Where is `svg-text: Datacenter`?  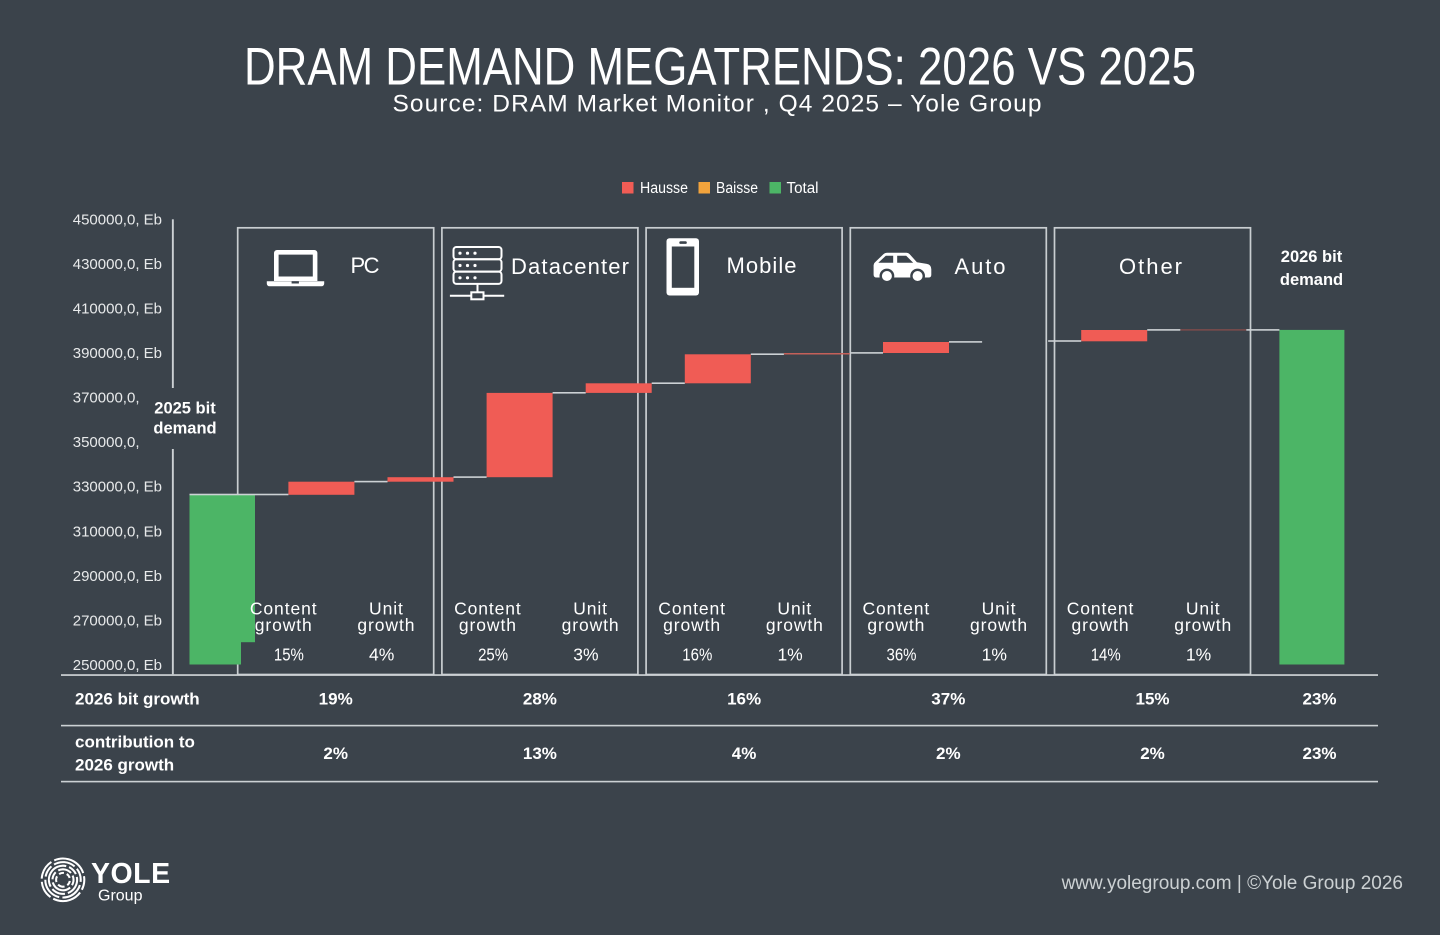
svg-text: Datacenter is located at coordinates (570, 266).